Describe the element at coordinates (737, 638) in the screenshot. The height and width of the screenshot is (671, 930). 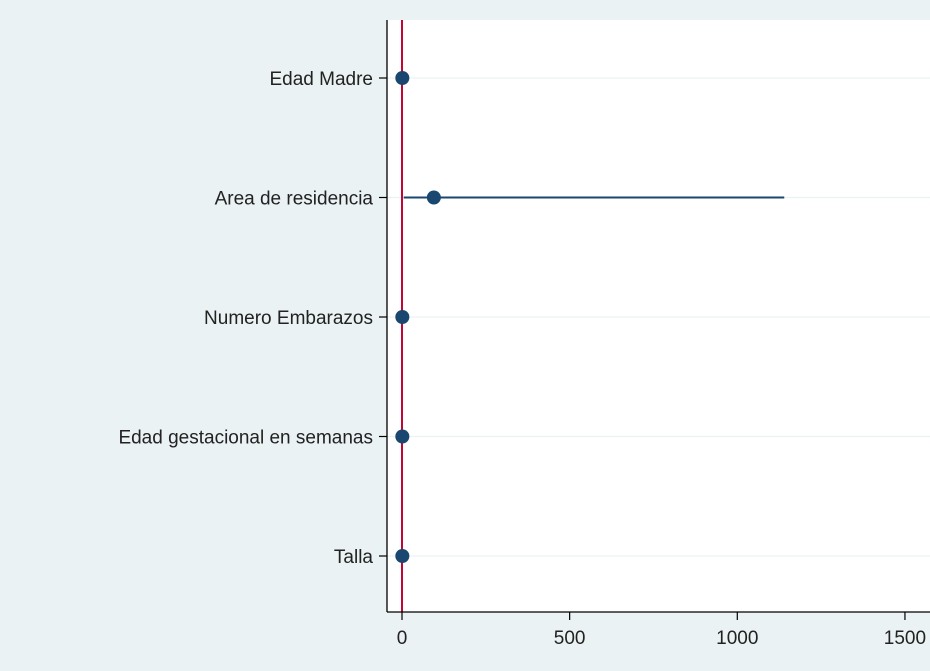
I see `x-tick-label: 1000` at that location.